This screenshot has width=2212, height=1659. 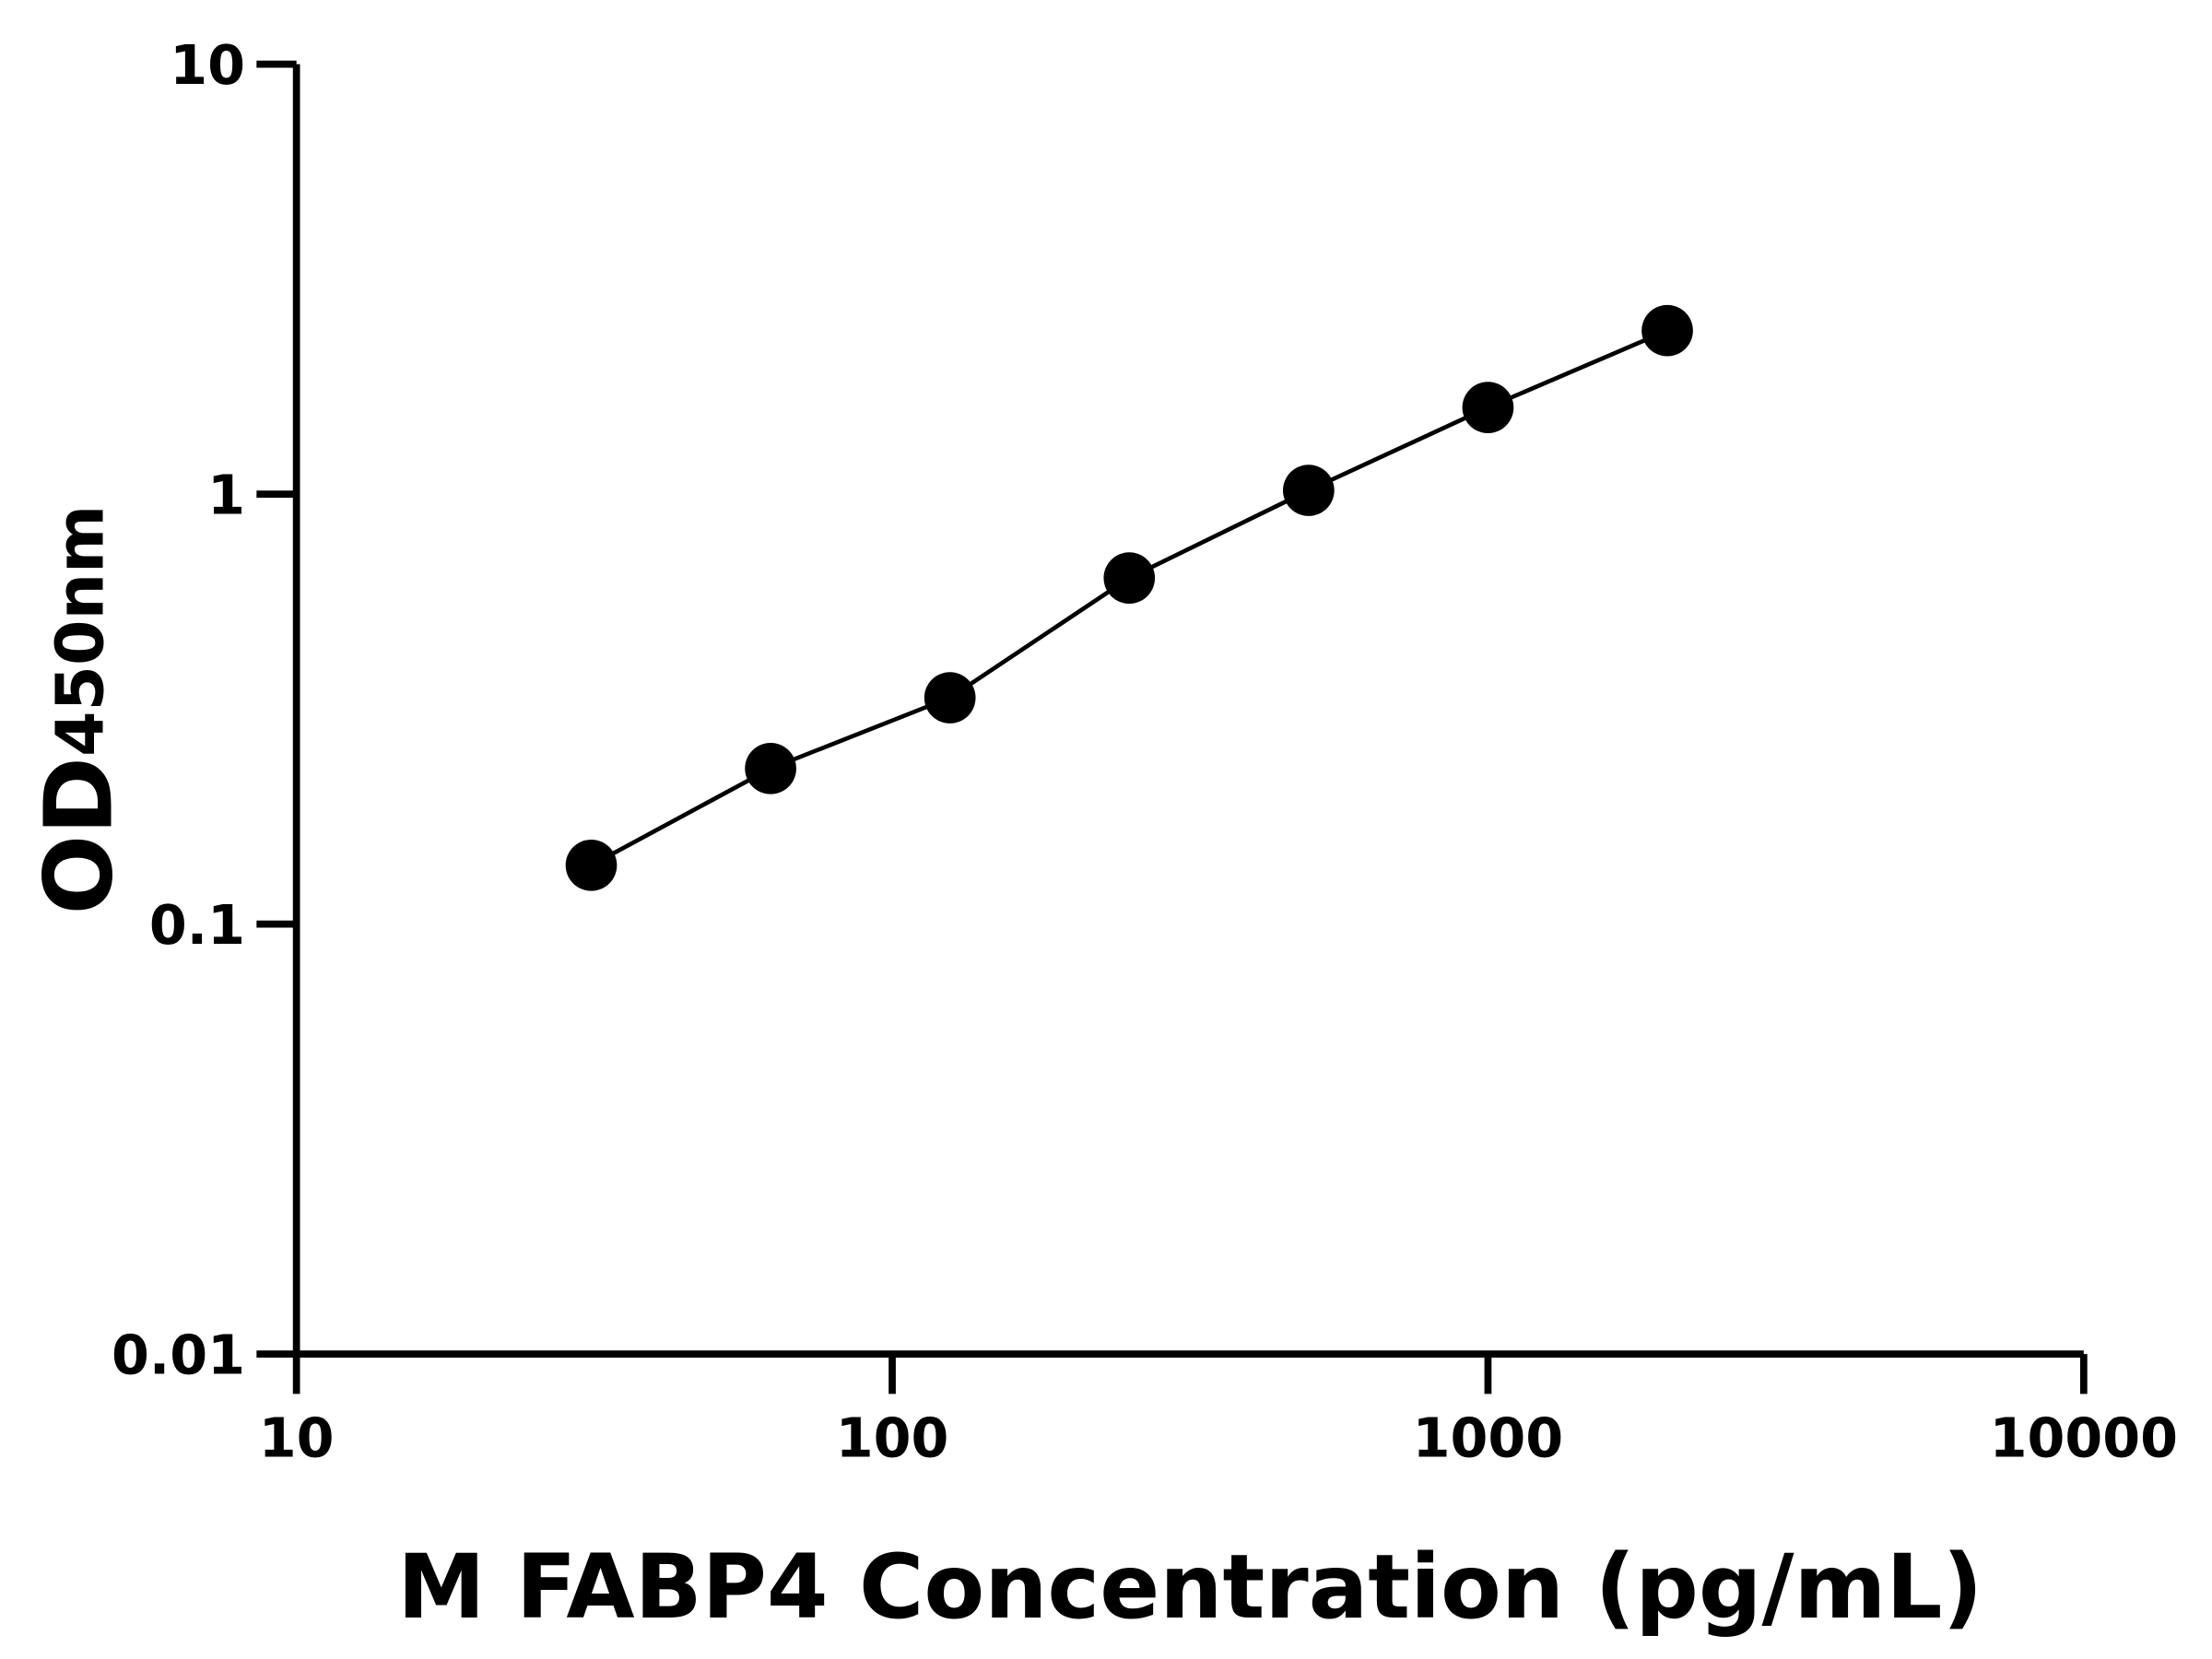 I want to click on x-tick-label: 1000, so click(x=1488, y=1437).